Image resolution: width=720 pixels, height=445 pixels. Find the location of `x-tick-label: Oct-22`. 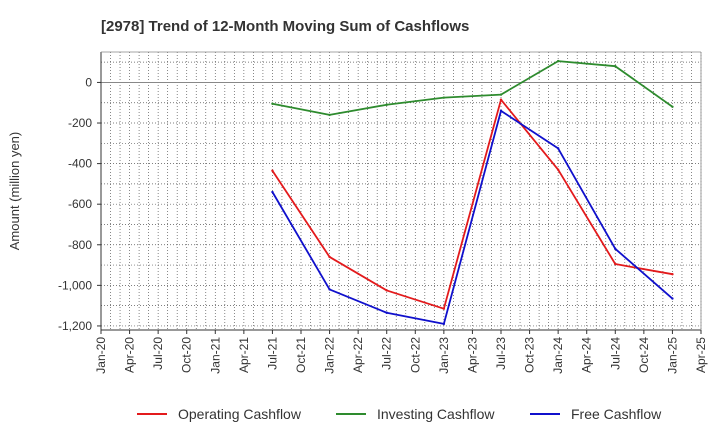

x-tick-label: Oct-22 is located at coordinates (415, 355).